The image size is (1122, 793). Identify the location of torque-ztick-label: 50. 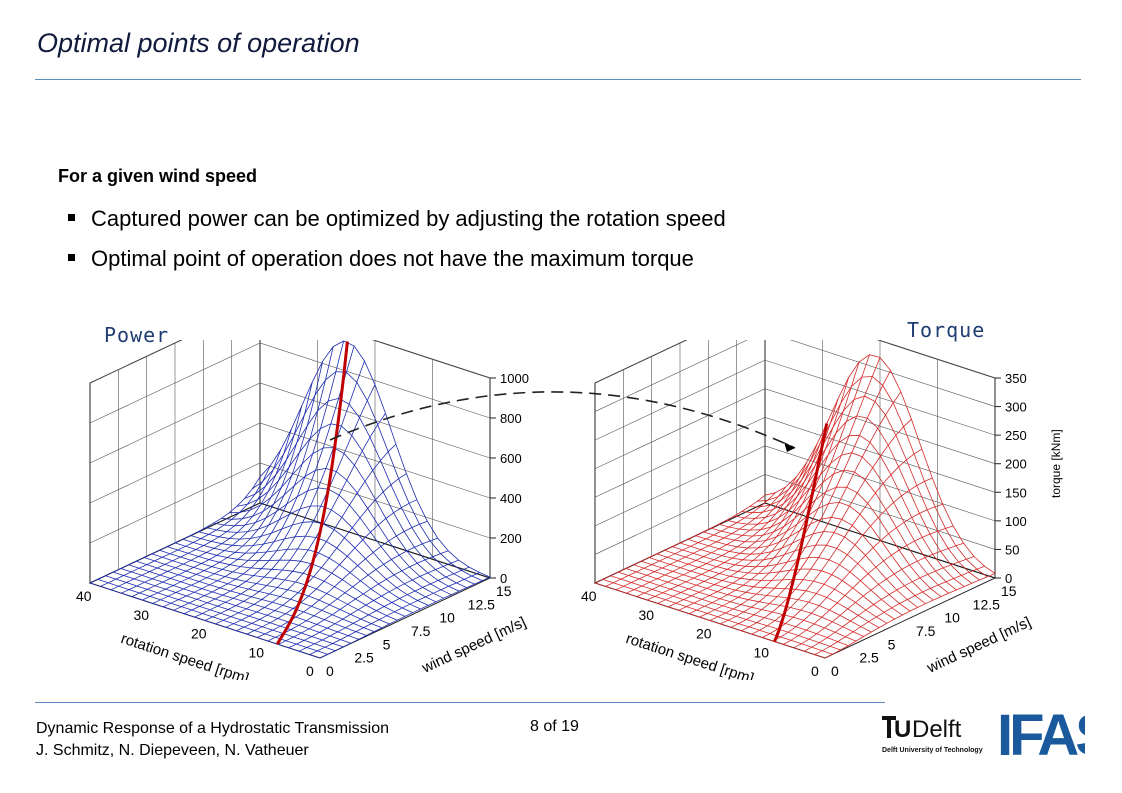
(1012, 549).